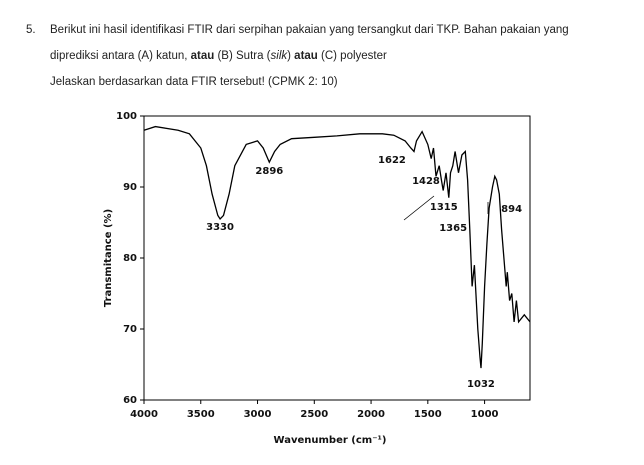 This screenshot has height=465, width=644. What do you see at coordinates (144, 414) in the screenshot?
I see `x-tick-label: 4000` at bounding box center [144, 414].